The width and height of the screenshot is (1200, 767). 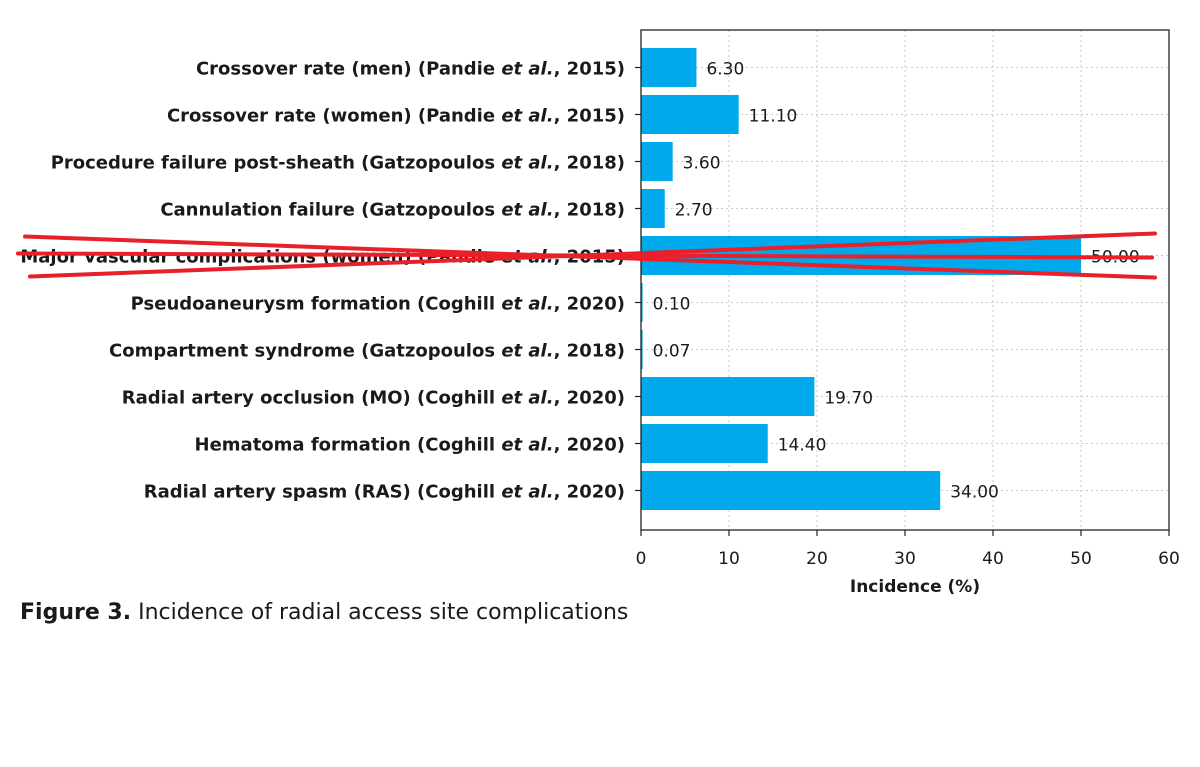 What do you see at coordinates (348, 69) in the screenshot?
I see `category-label-main: Crossover rate (men) (Pandie` at bounding box center [348, 69].